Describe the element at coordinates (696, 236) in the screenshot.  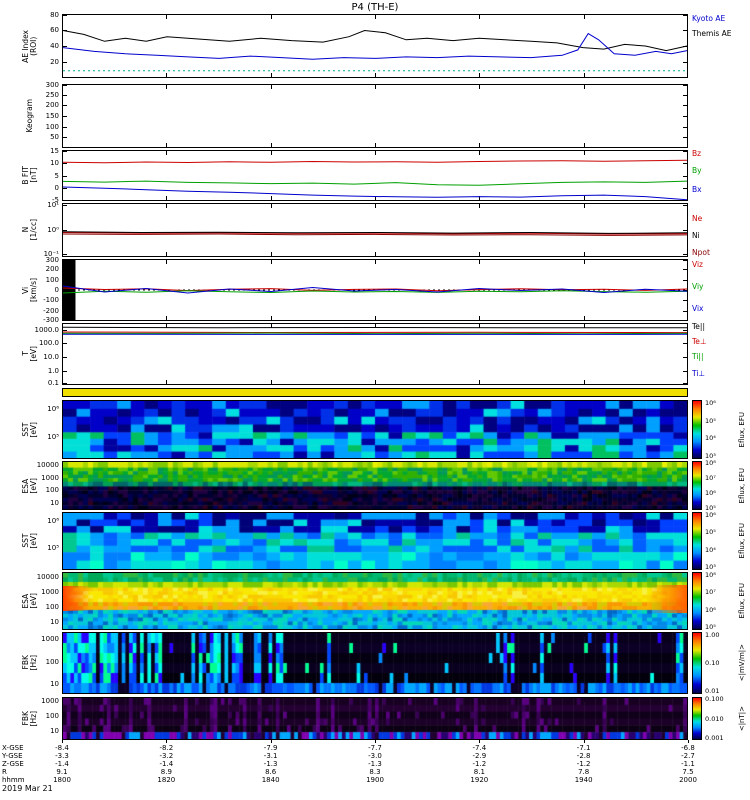
I see `right-label-Ni: Ni` at that location.